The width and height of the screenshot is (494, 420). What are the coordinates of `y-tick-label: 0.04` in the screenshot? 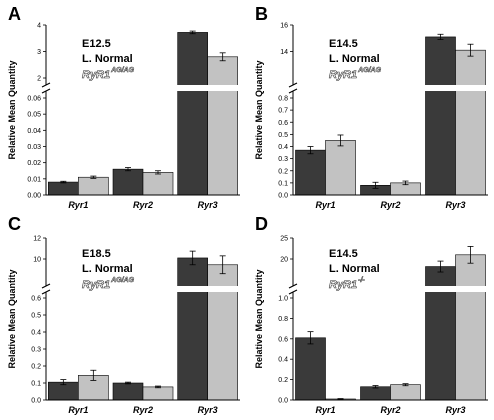 It's located at (34, 131).